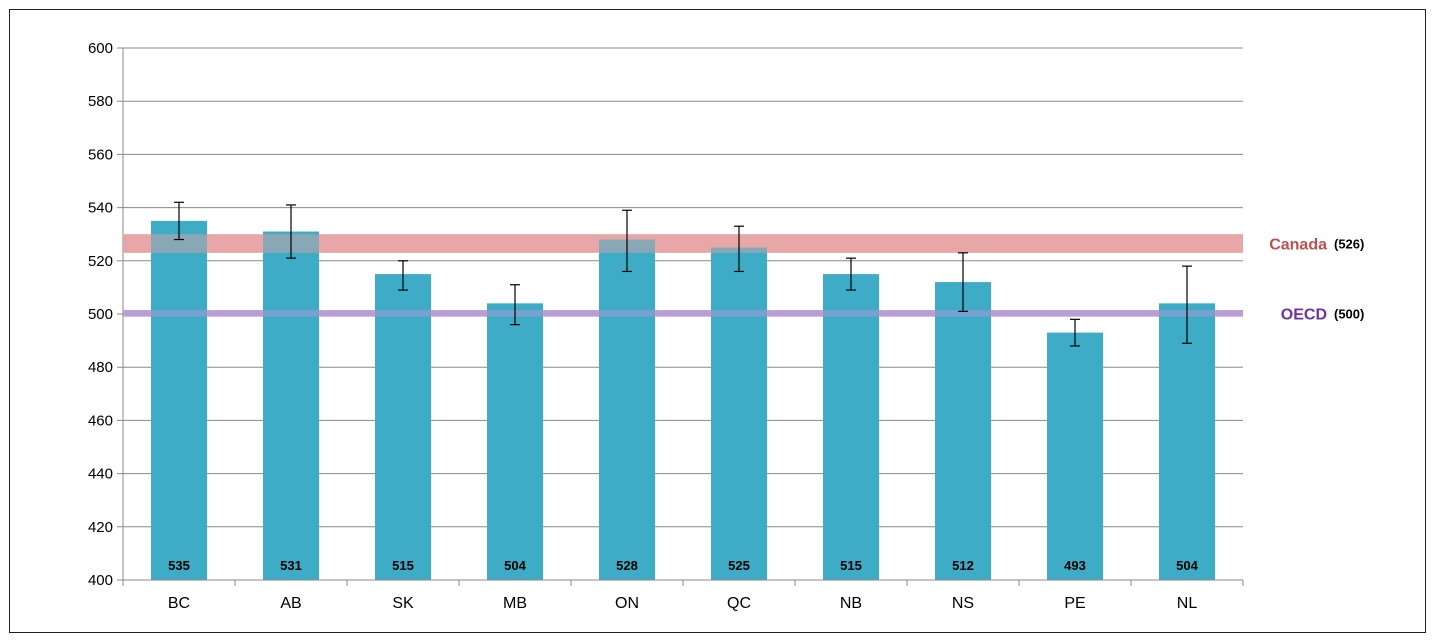  I want to click on x-tick-label-bc: BC, so click(179, 603).